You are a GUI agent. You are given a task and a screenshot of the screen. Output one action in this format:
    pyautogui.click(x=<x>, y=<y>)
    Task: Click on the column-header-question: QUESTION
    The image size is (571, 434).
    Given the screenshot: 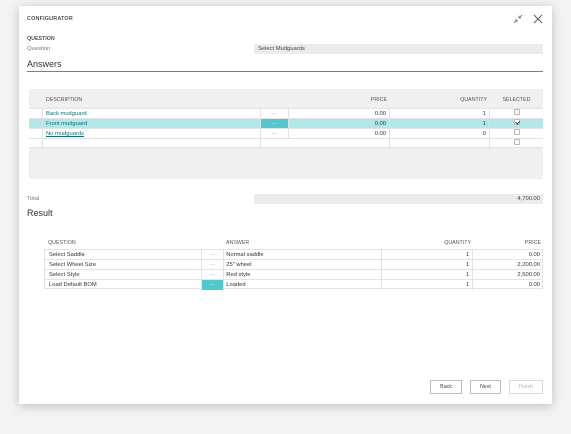 What is the action you would take?
    pyautogui.click(x=62, y=243)
    